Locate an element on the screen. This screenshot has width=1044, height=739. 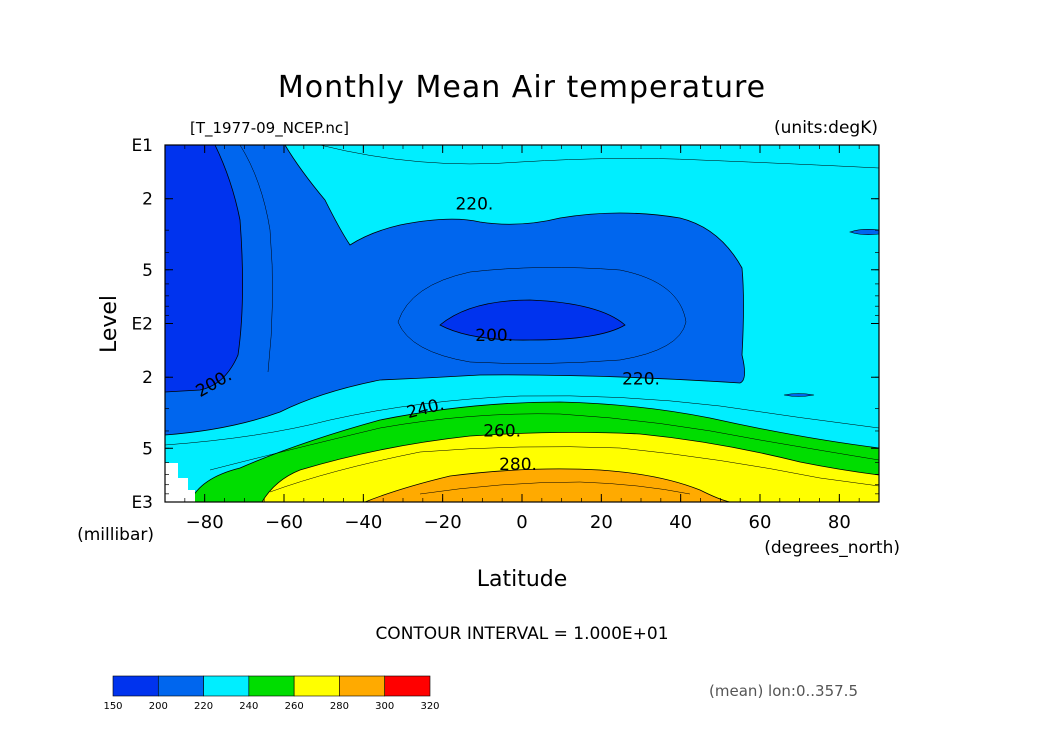
colorbar is located at coordinates (271, 686).